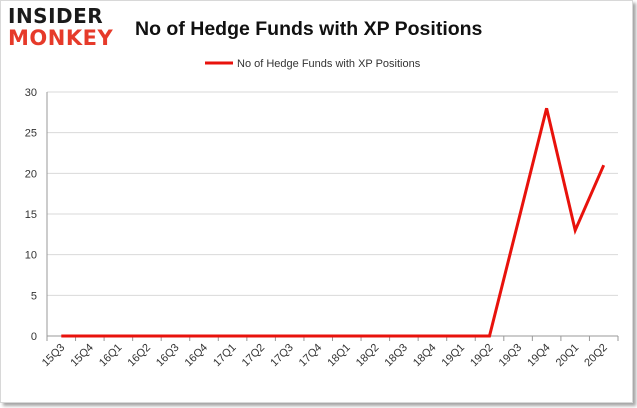 The width and height of the screenshot is (637, 408). Describe the element at coordinates (311, 356) in the screenshot. I see `x-tick-label-17Q4: 17Q4` at that location.